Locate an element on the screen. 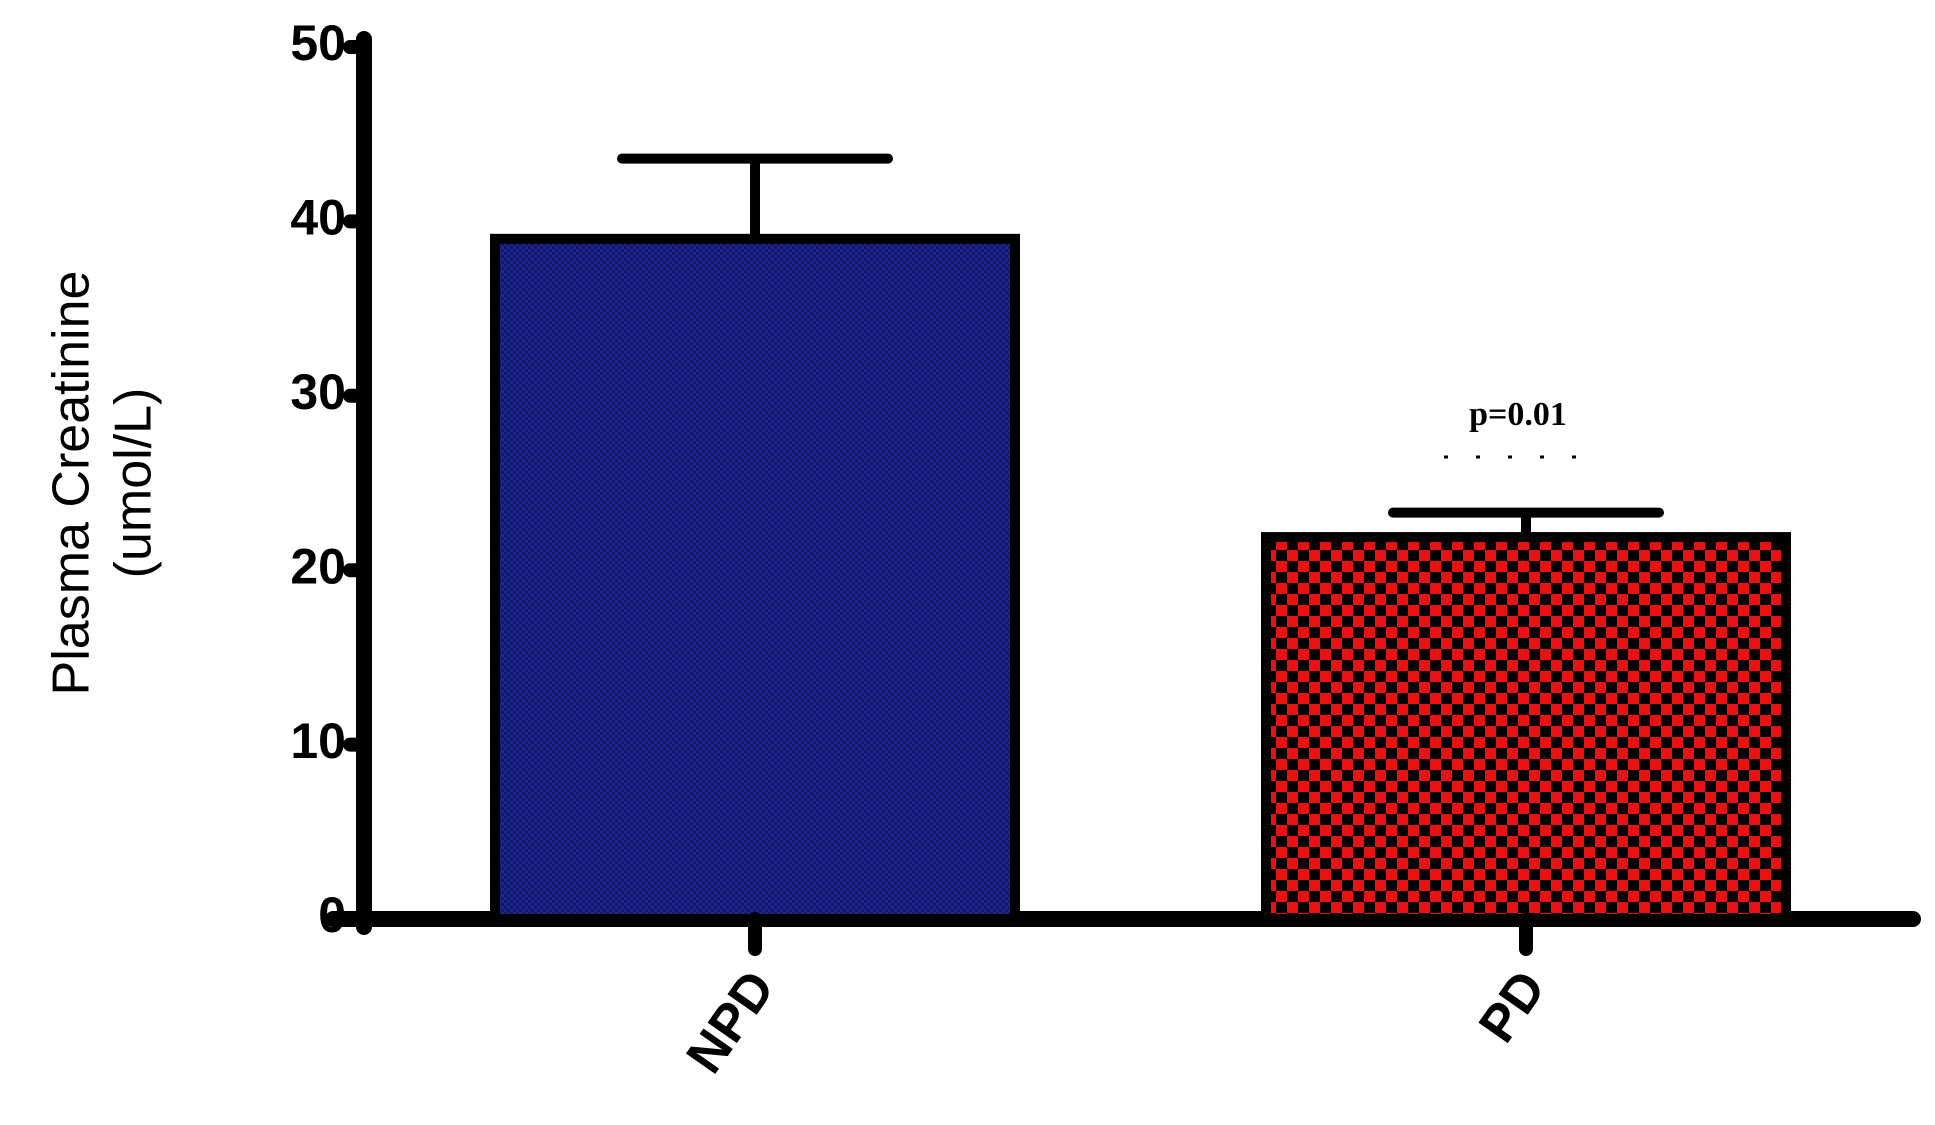 The height and width of the screenshot is (1125, 1935). y-axis-title: Plasma Creatinine (umol/L) is located at coordinates (103, 483).